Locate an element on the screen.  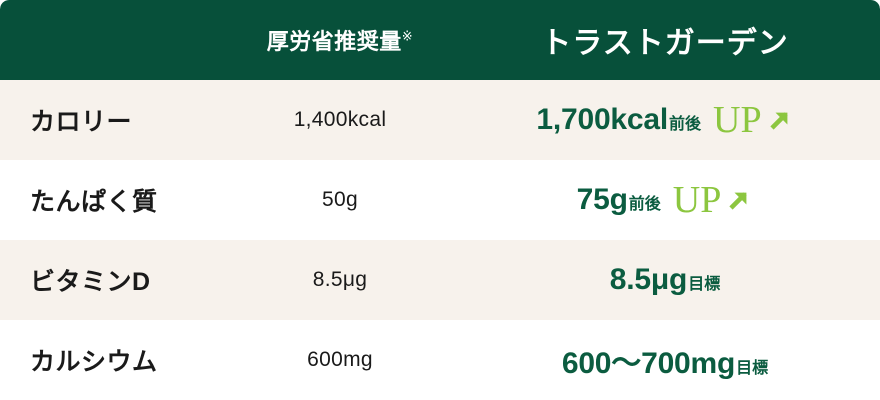
brand-value: 8.5μg 目標 is located at coordinates (665, 279).